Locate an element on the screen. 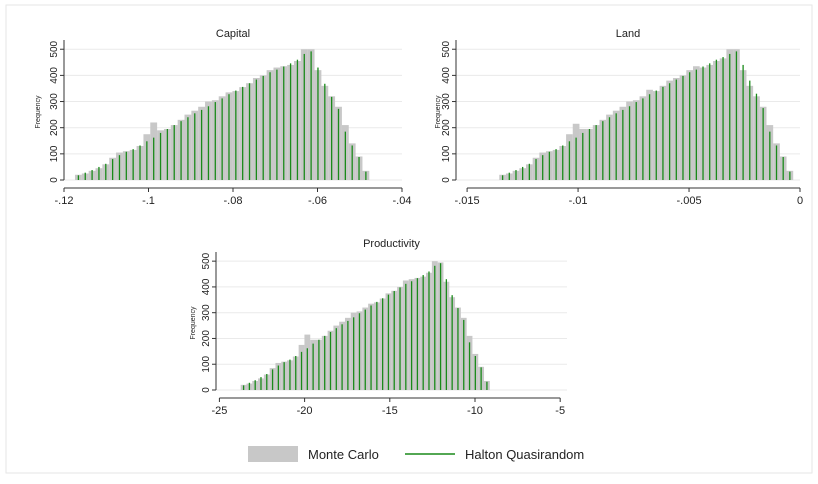  x-tick-label: -5 is located at coordinates (560, 411).